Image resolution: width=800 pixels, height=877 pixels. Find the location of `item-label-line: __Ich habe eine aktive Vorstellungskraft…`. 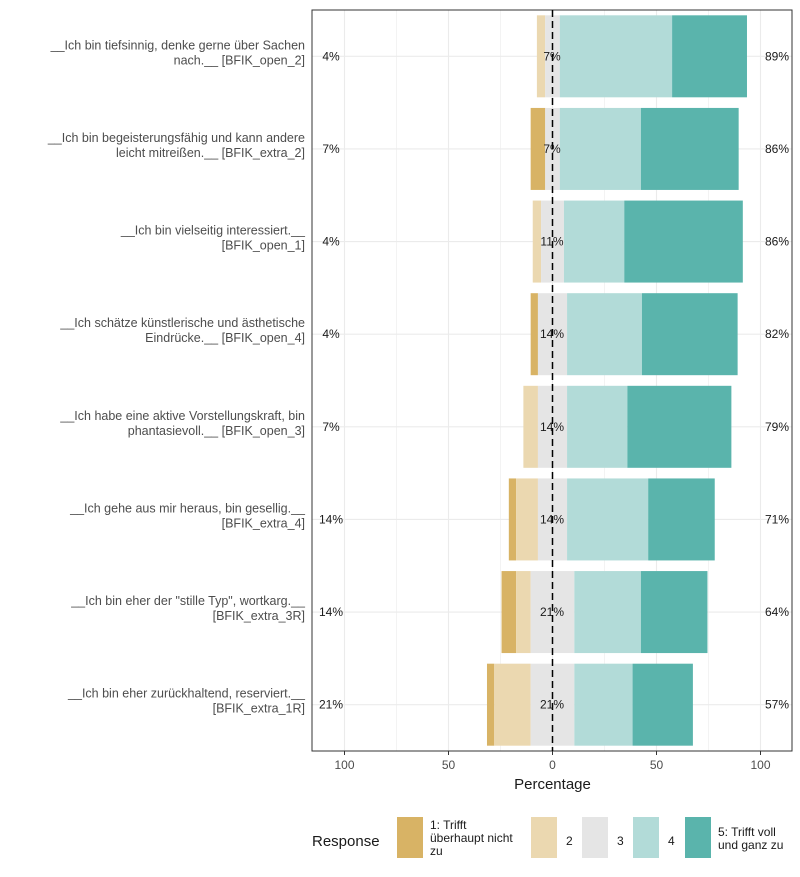

item-label-line: __Ich habe eine aktive Vorstellungskraft… is located at coordinates (182, 416).